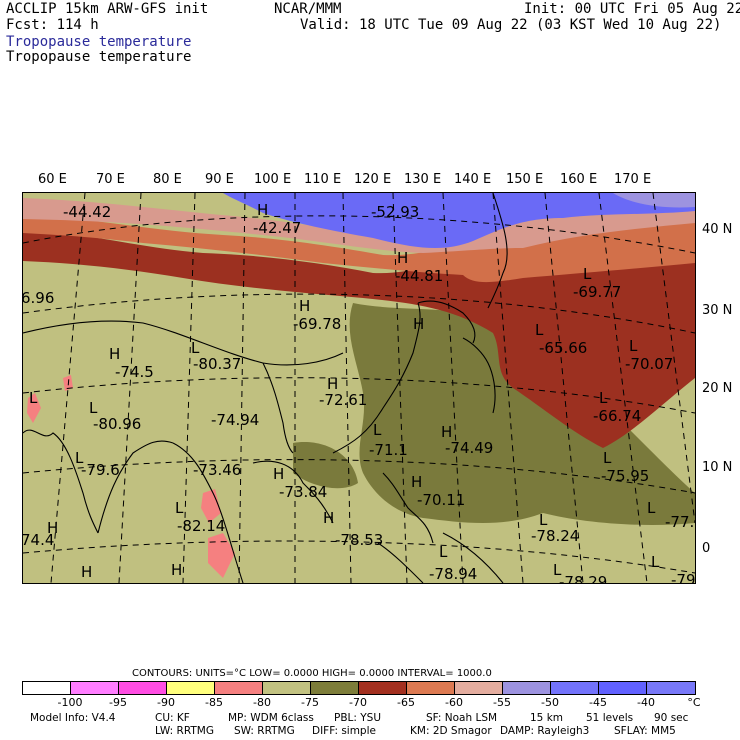 The width and height of the screenshot is (740, 740). What do you see at coordinates (617, 416) in the screenshot?
I see `map-label: -66.74` at bounding box center [617, 416].